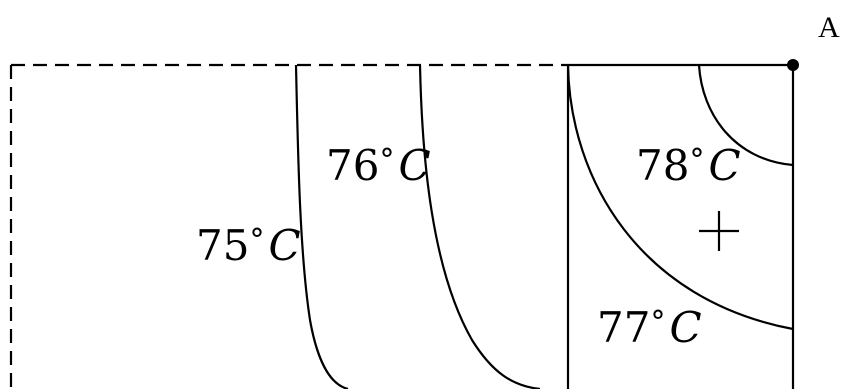 The height and width of the screenshot is (389, 845). What do you see at coordinates (414, 165) in the screenshot?
I see `unit-76: C` at bounding box center [414, 165].